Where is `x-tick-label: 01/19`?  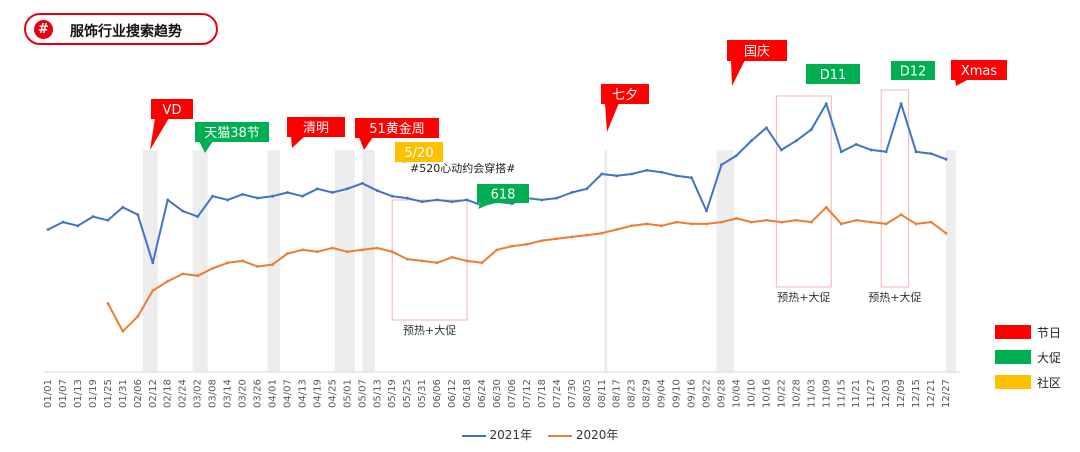 x-tick-label: 01/19 is located at coordinates (93, 393).